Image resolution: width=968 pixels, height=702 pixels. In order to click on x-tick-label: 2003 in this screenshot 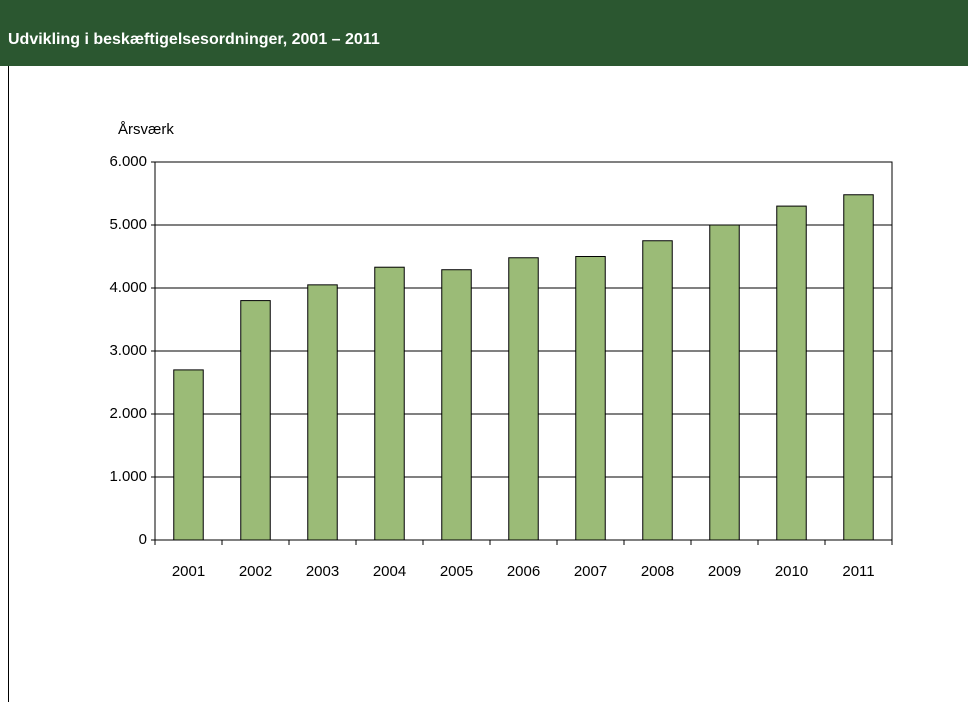, I will do `click(322, 571)`.